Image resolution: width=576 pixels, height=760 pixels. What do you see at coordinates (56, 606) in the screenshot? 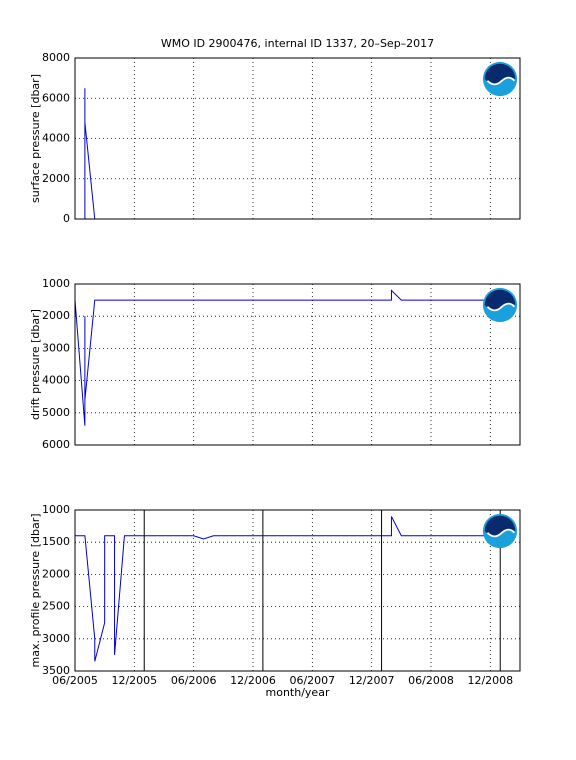
I see `y-tick-label: 2500` at bounding box center [56, 606].